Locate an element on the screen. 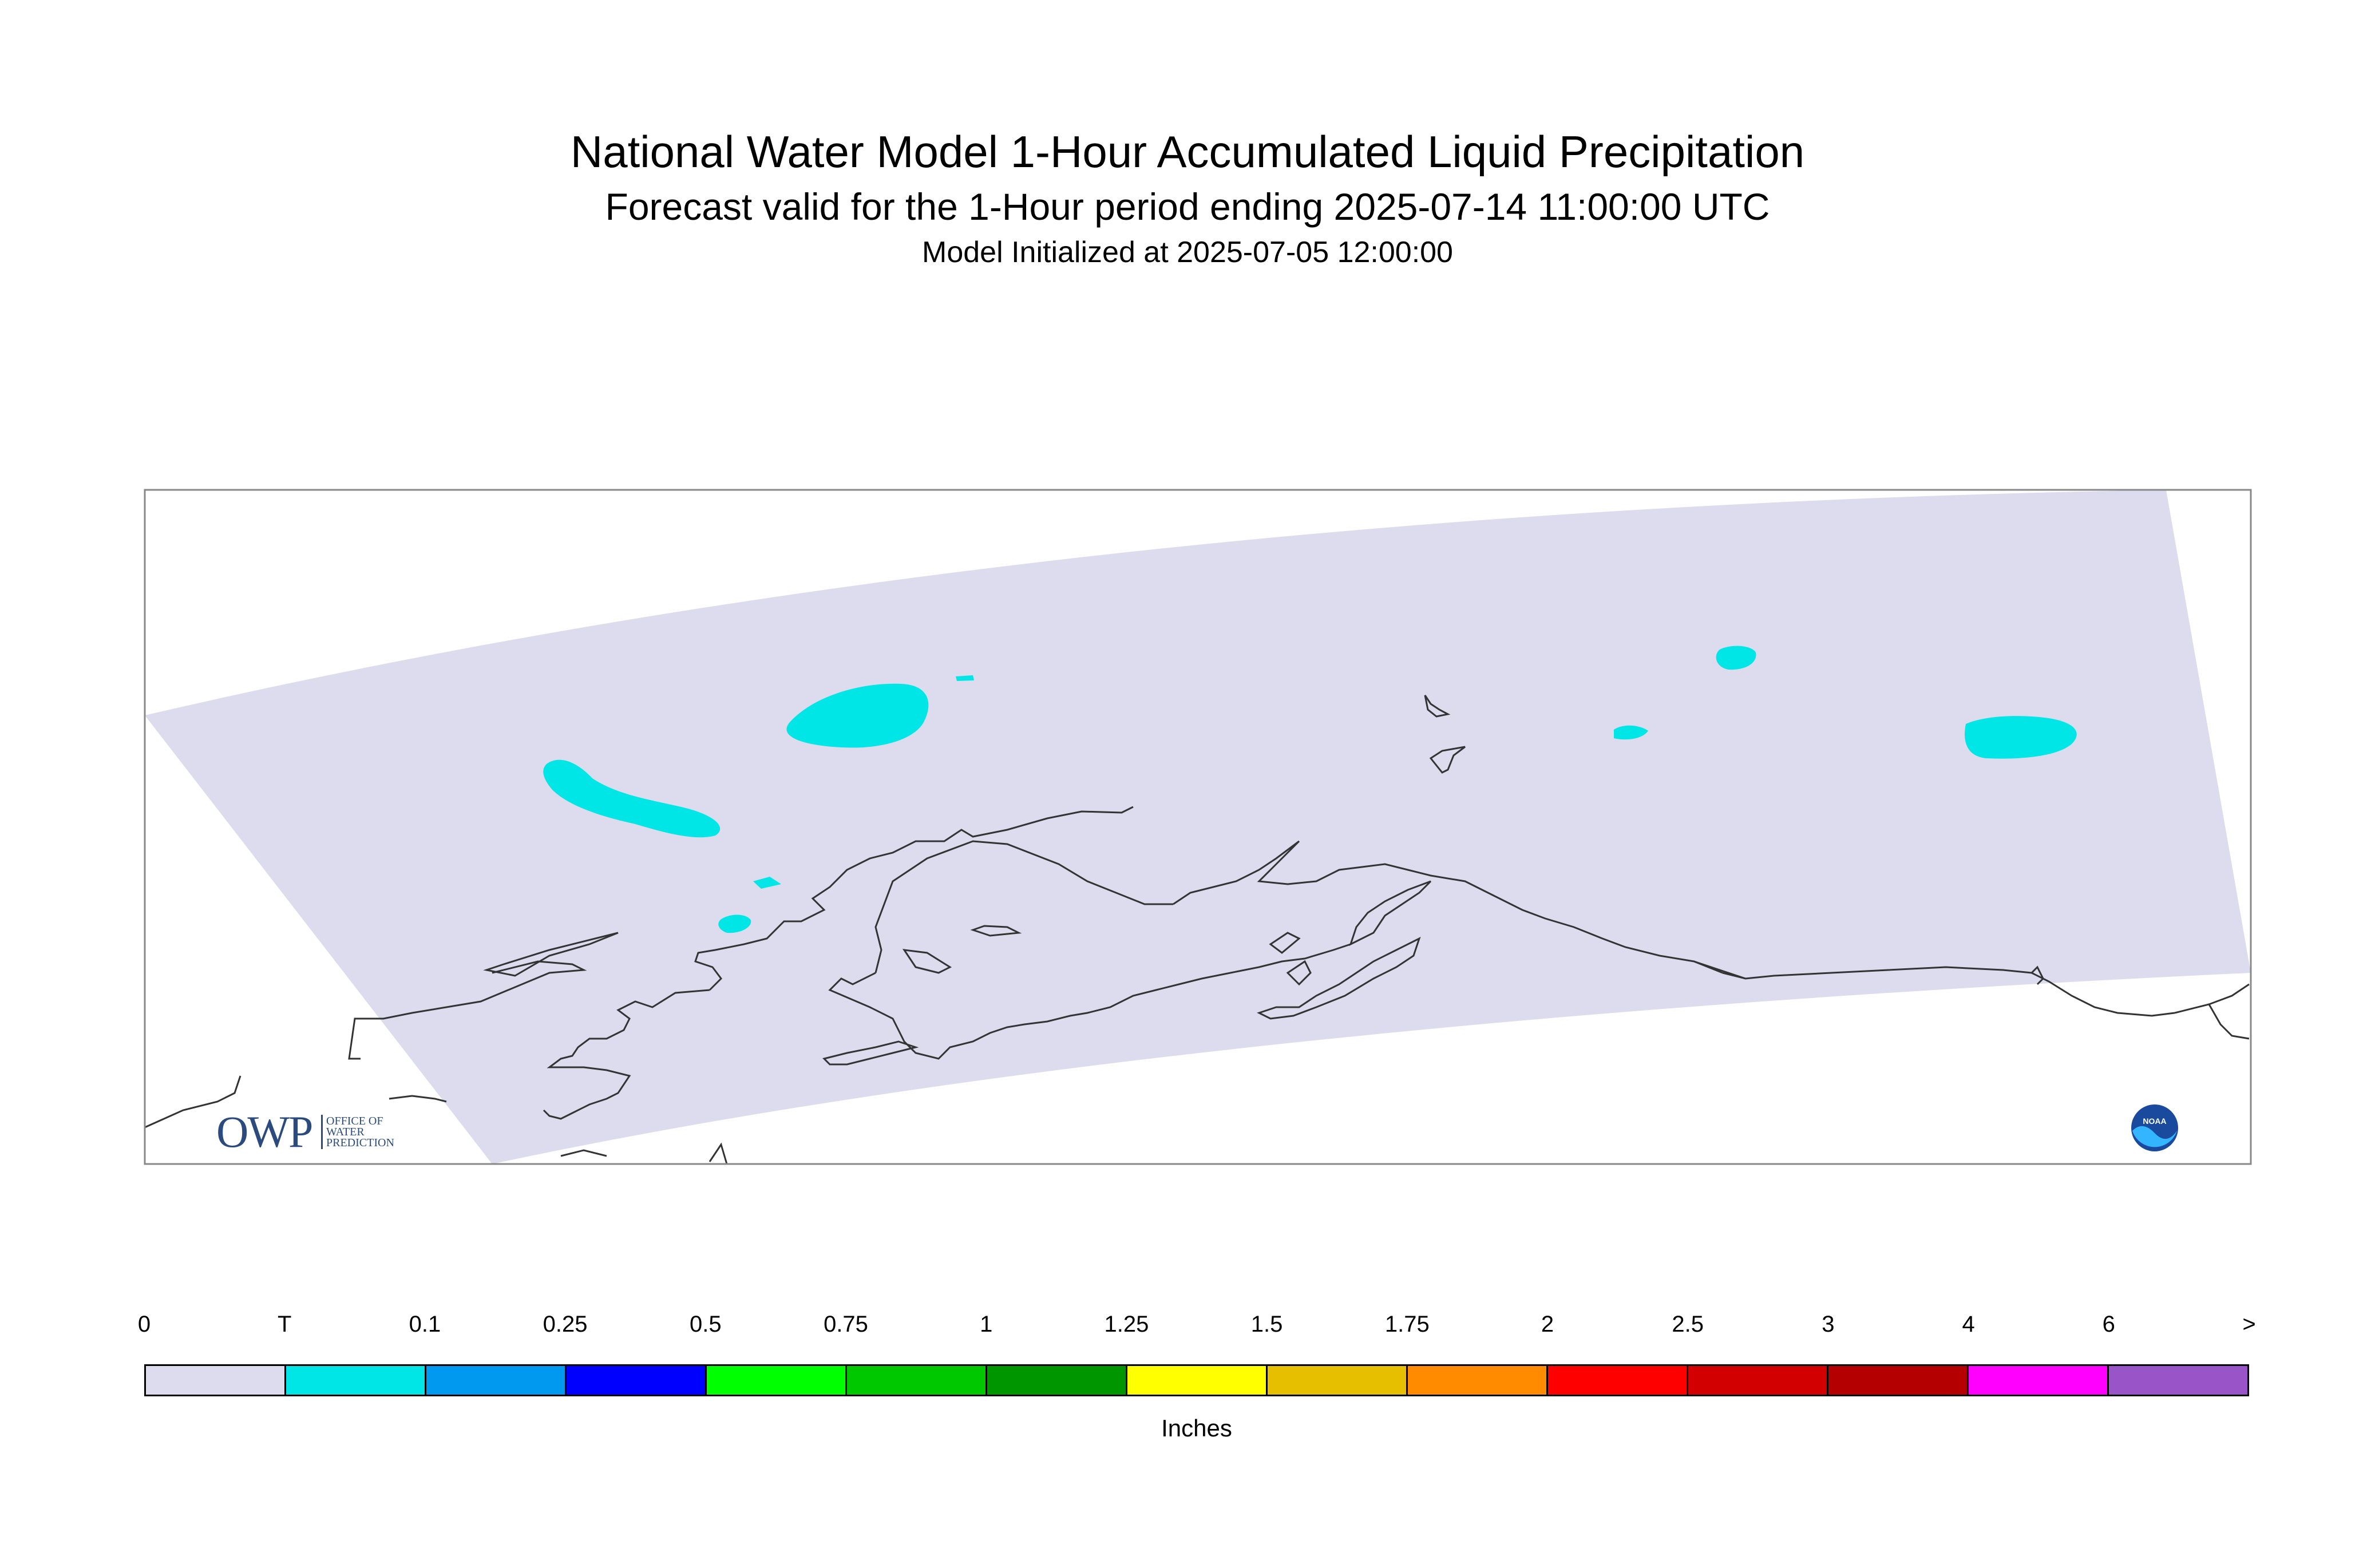 The height and width of the screenshot is (1568, 2375). init-time: Model Initialized at 2025-07-05 12:00:00 is located at coordinates (1187, 252).